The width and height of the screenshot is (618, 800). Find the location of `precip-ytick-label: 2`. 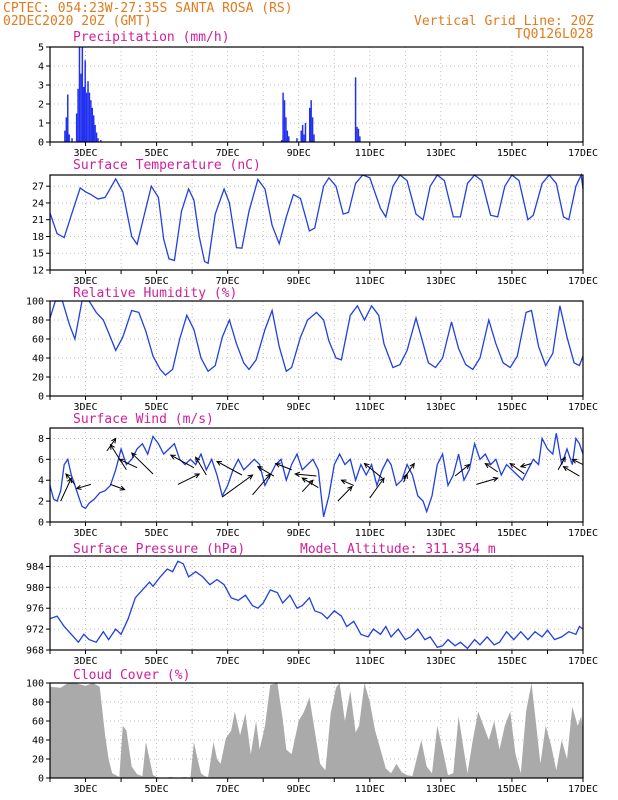

precip-ytick-label: 2 is located at coordinates (41, 105).